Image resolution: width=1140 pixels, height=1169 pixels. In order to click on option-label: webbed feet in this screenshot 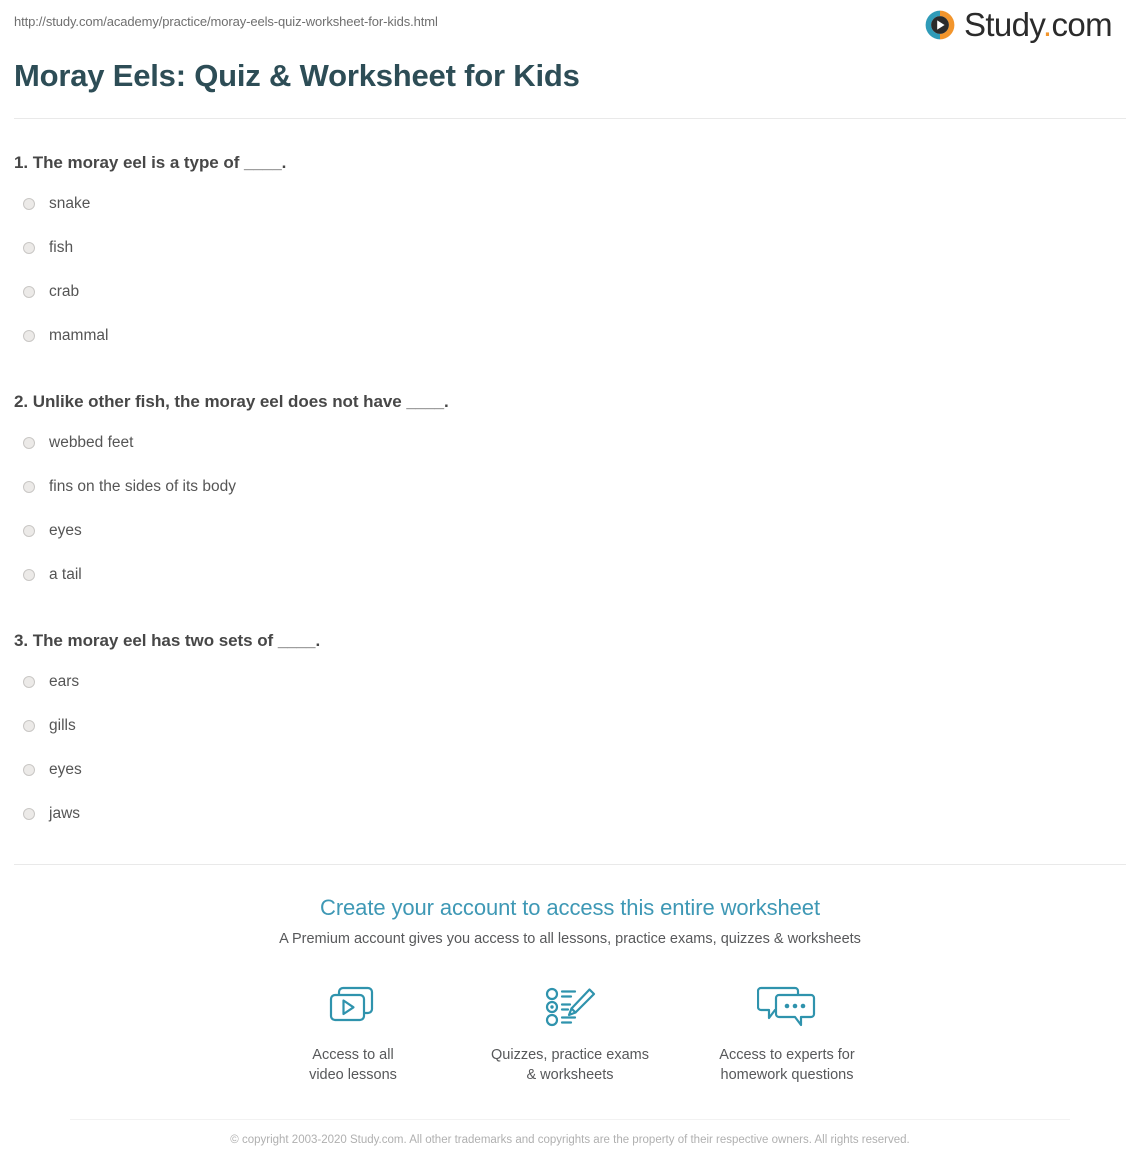, I will do `click(91, 442)`.